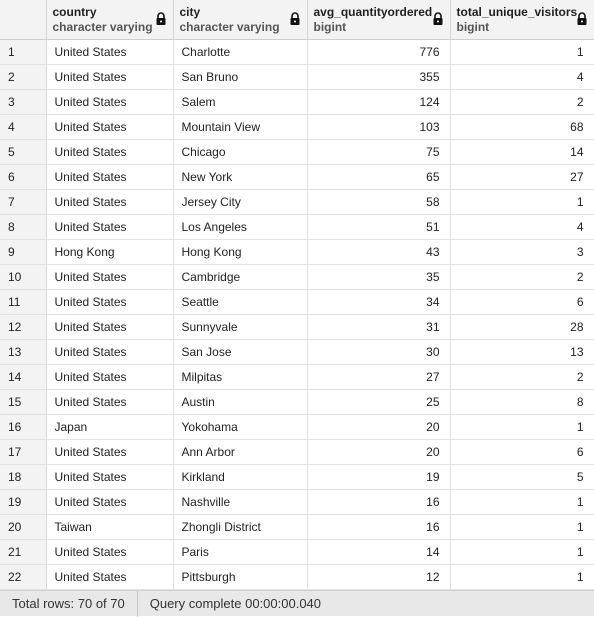 This screenshot has height=617, width=594. I want to click on cell-city: Seattle, so click(240, 302).